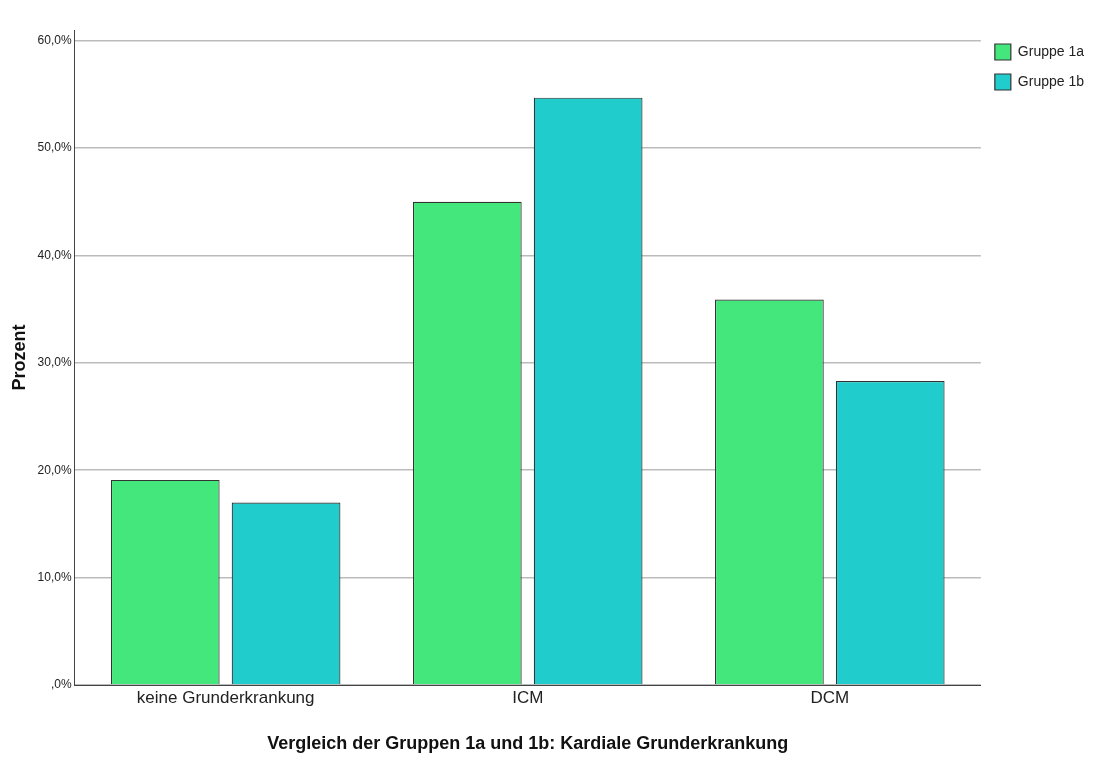  What do you see at coordinates (54, 362) in the screenshot?
I see `y-tick-label: 30,0%` at bounding box center [54, 362].